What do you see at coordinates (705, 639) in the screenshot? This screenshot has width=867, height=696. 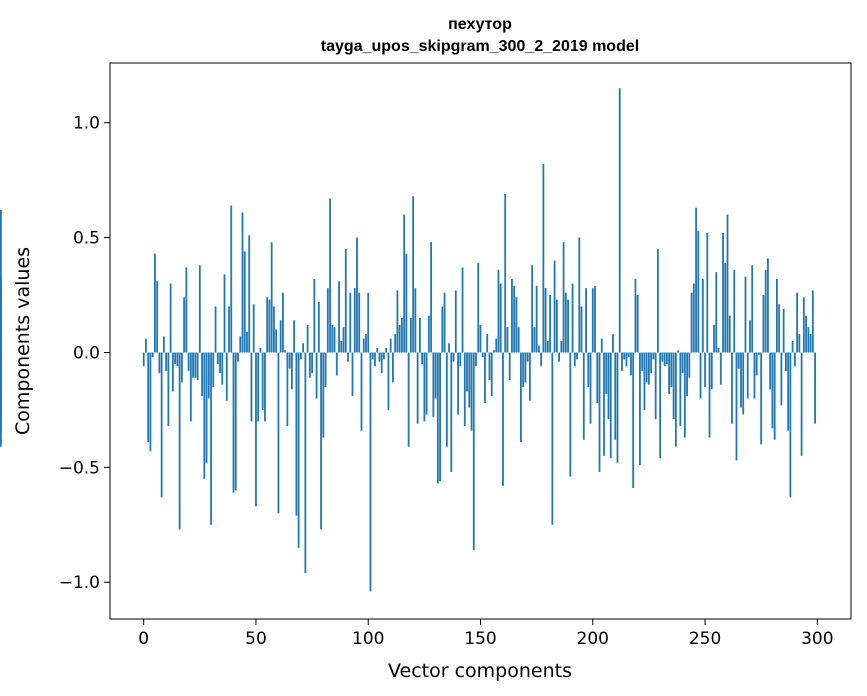 I see `x-tick-label: 250` at bounding box center [705, 639].